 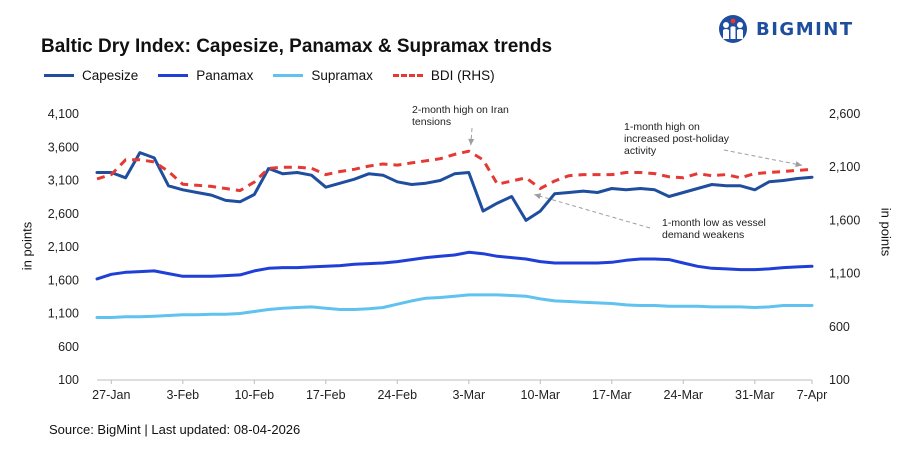 What do you see at coordinates (839, 380) in the screenshot?
I see `y-right-tick-label: 100` at bounding box center [839, 380].